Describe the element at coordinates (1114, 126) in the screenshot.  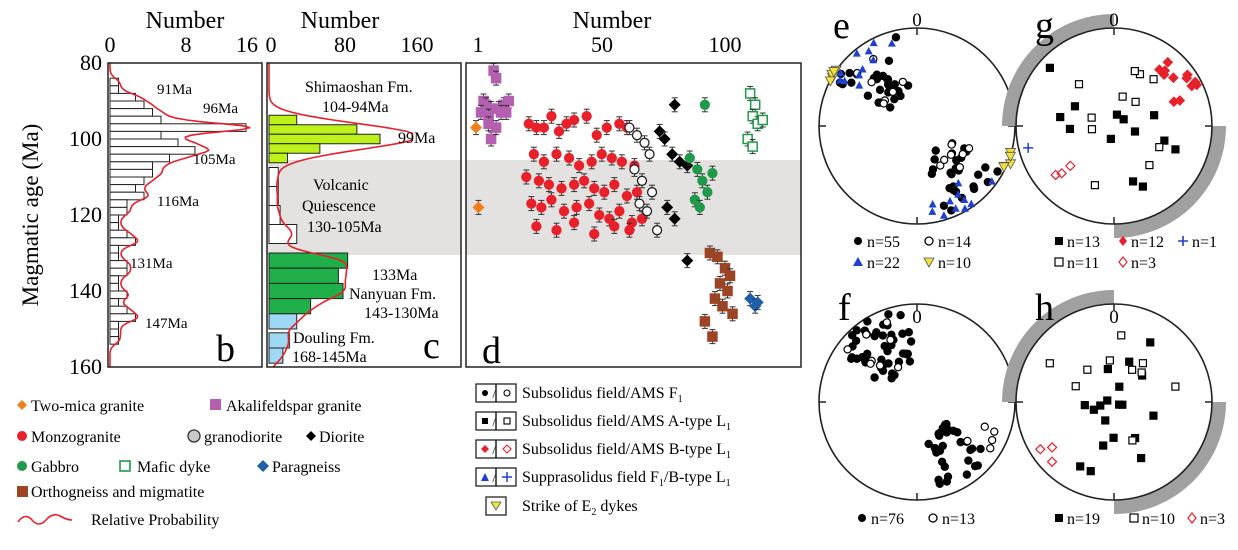
I see `stereonet-g` at that location.